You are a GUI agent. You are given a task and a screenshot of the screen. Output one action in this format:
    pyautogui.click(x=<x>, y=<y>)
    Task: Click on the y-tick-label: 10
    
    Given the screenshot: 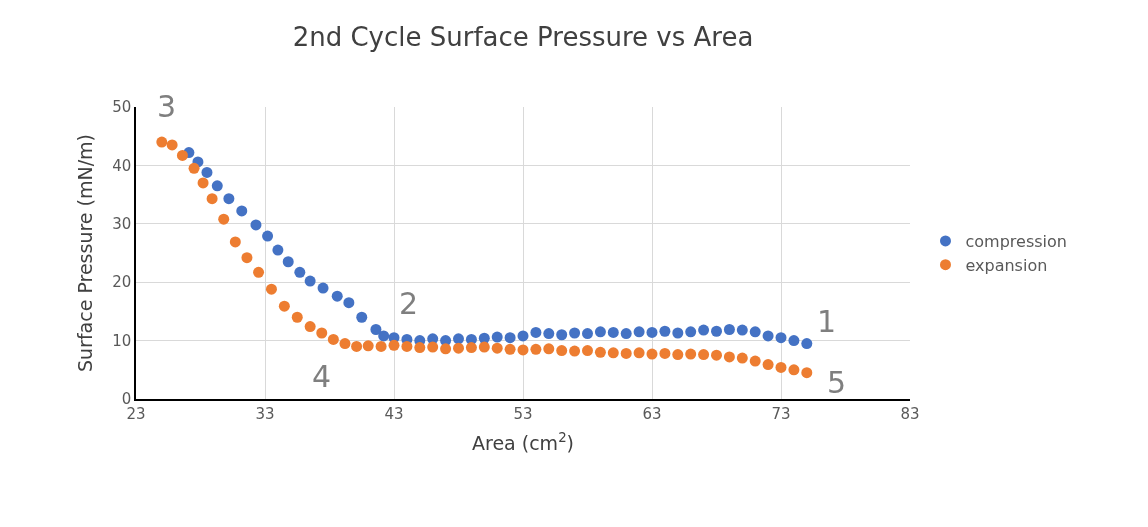 What is the action you would take?
    pyautogui.click(x=122, y=340)
    